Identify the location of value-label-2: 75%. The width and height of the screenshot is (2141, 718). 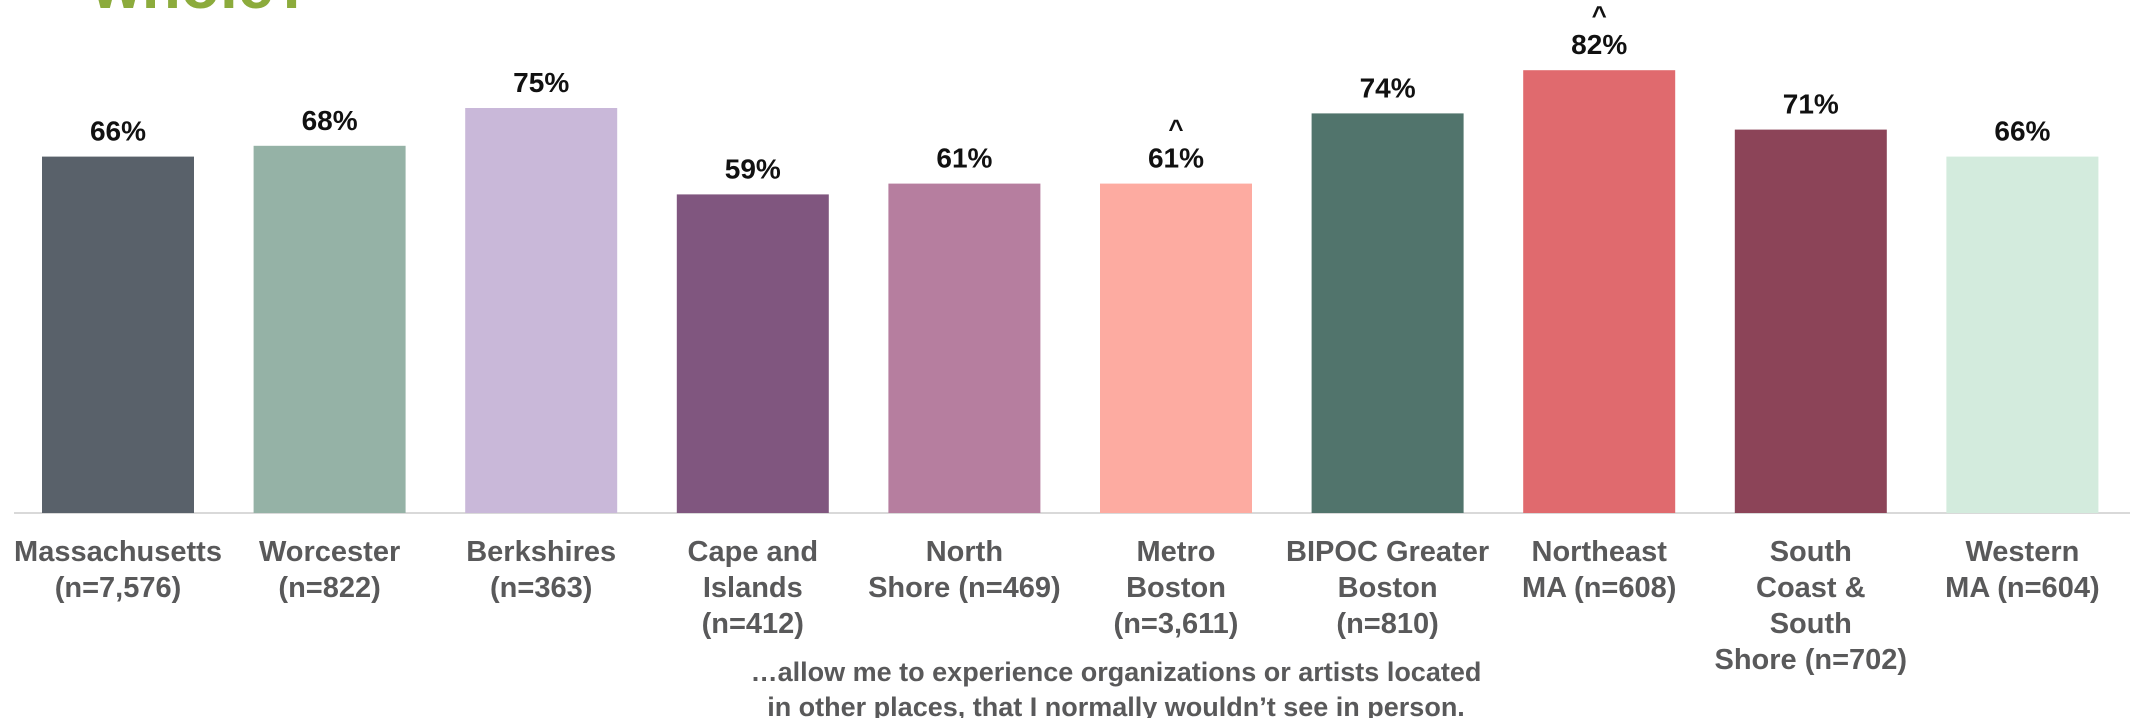
(541, 82).